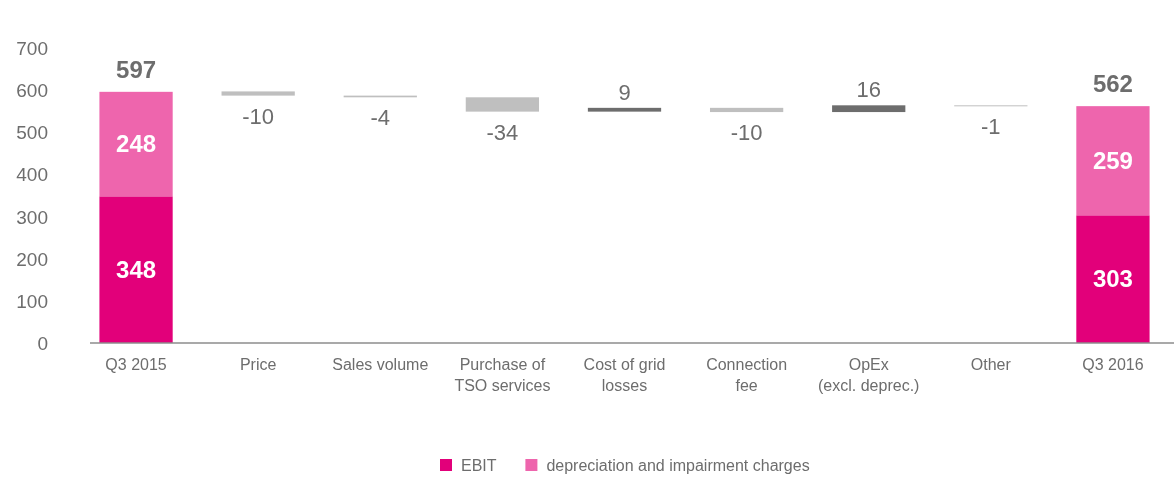  I want to click on total-label: 562, so click(1112, 84).